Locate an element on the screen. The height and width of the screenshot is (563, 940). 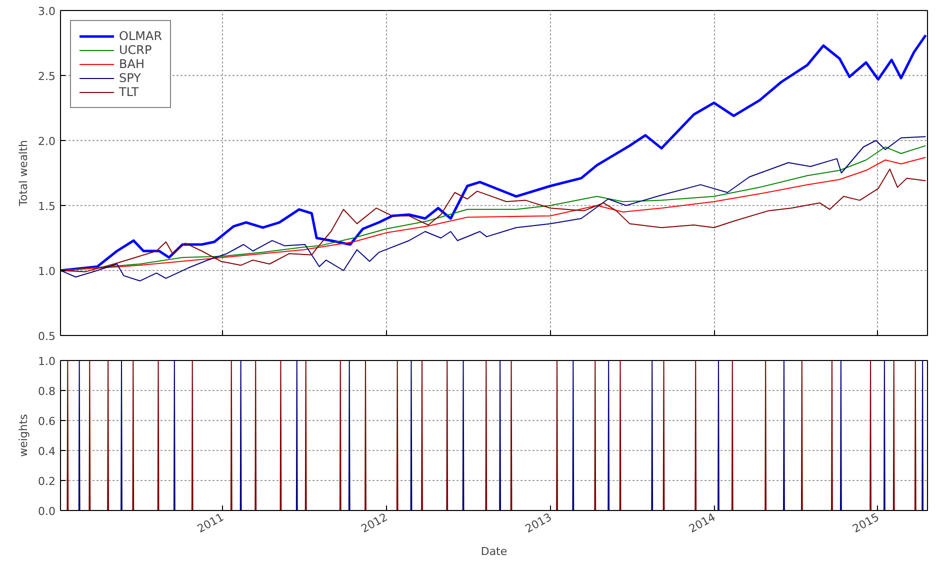
legend-label: BAH is located at coordinates (131, 64).